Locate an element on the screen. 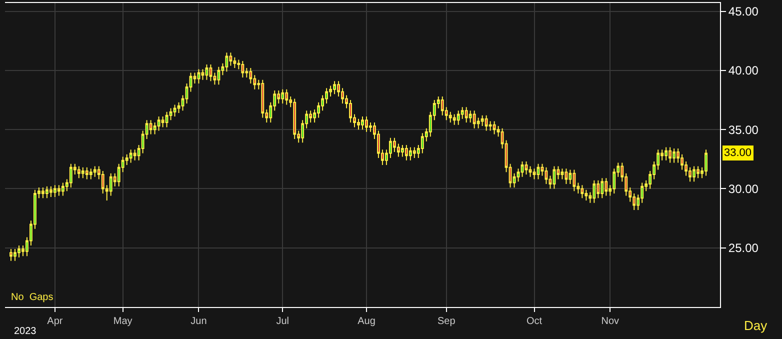 The width and height of the screenshot is (782, 339). text: 2023 is located at coordinates (25, 331).